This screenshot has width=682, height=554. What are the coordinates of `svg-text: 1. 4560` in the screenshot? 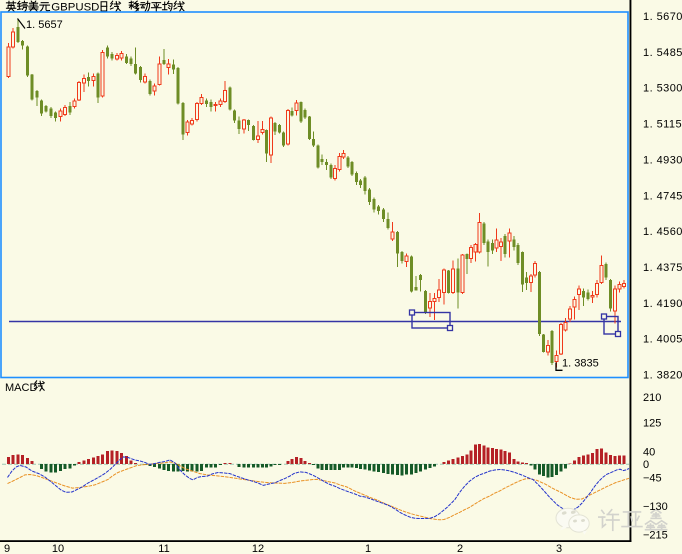 It's located at (662, 232).